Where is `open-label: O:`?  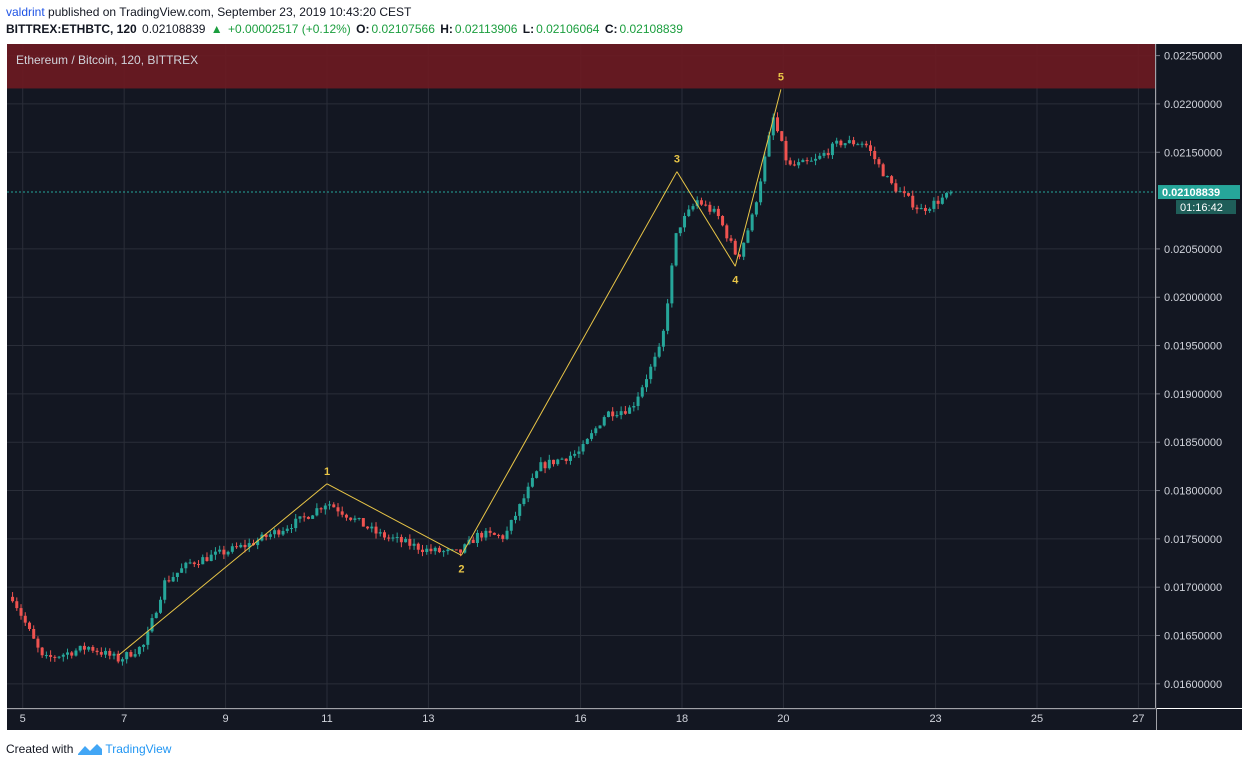
open-label: O: is located at coordinates (363, 29).